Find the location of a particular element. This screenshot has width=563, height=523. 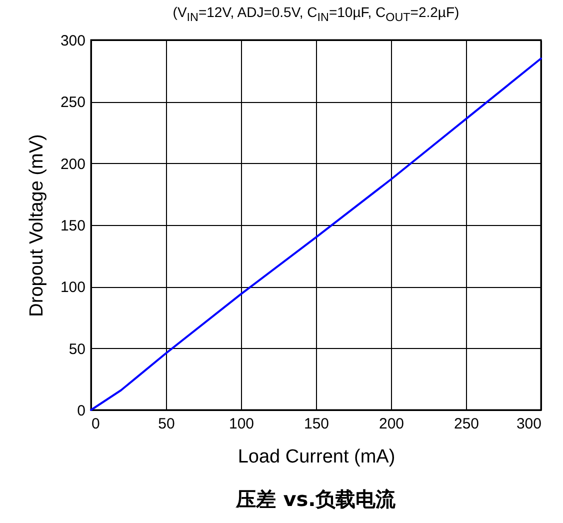

y-tick-label: 150 is located at coordinates (73, 226).